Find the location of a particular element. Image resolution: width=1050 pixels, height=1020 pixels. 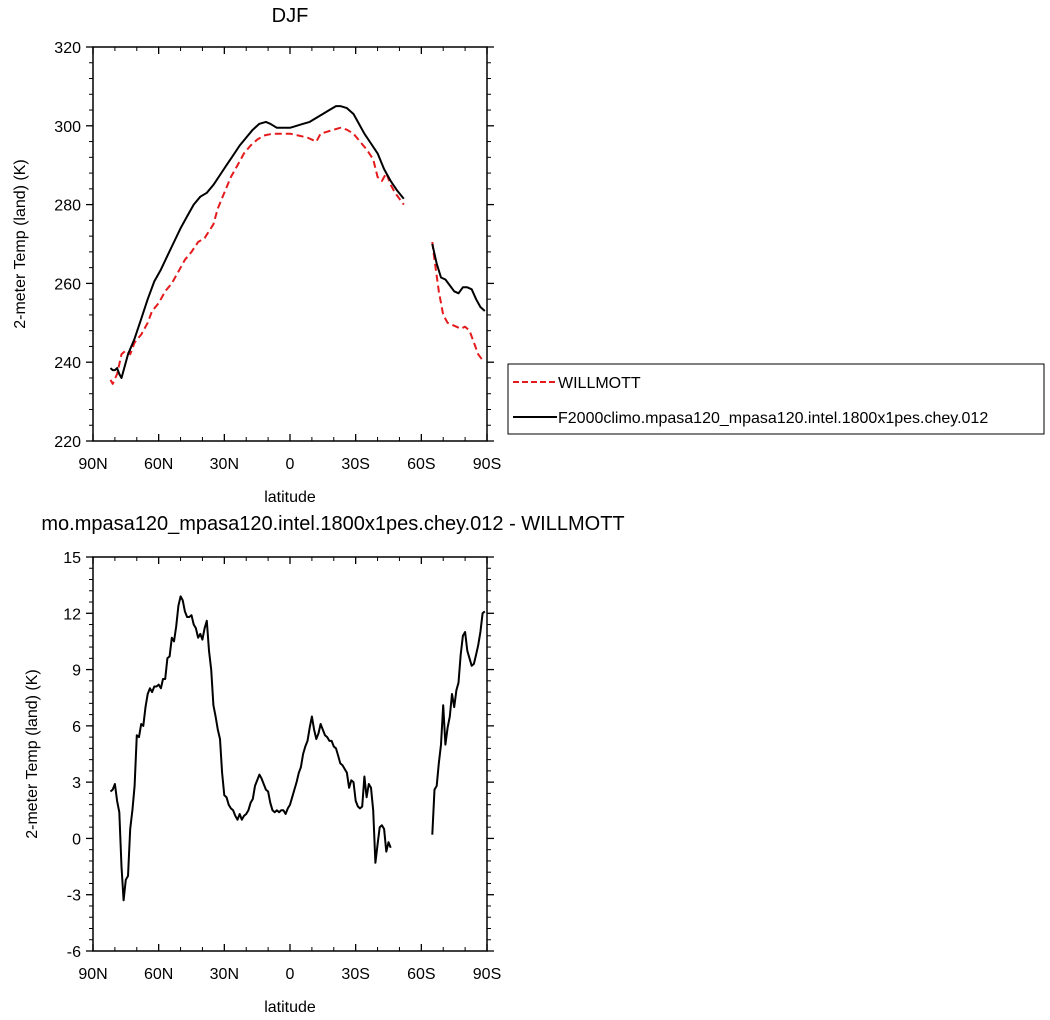

legend-label-willmott: WILLMOTT is located at coordinates (599, 383).